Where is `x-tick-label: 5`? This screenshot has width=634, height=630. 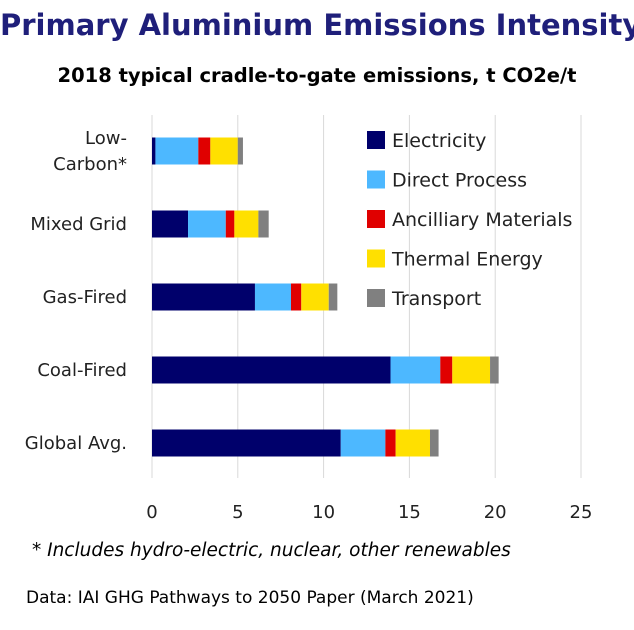 x-tick-label: 5 is located at coordinates (237, 512).